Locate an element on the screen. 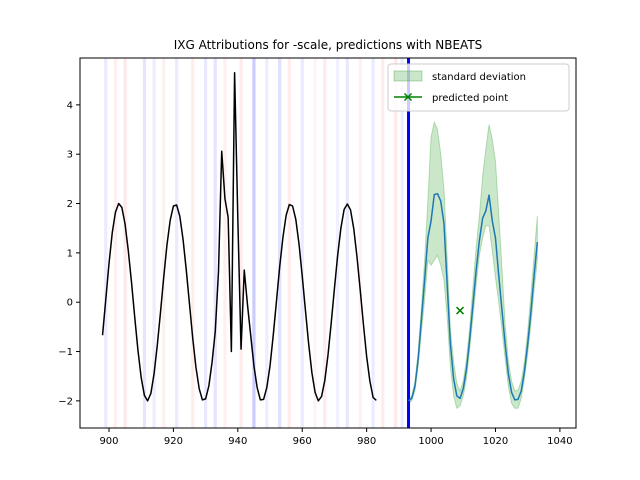  x-axis-ticks: 900 920 940 960 980 1000 1020 1040 is located at coordinates (336, 437).